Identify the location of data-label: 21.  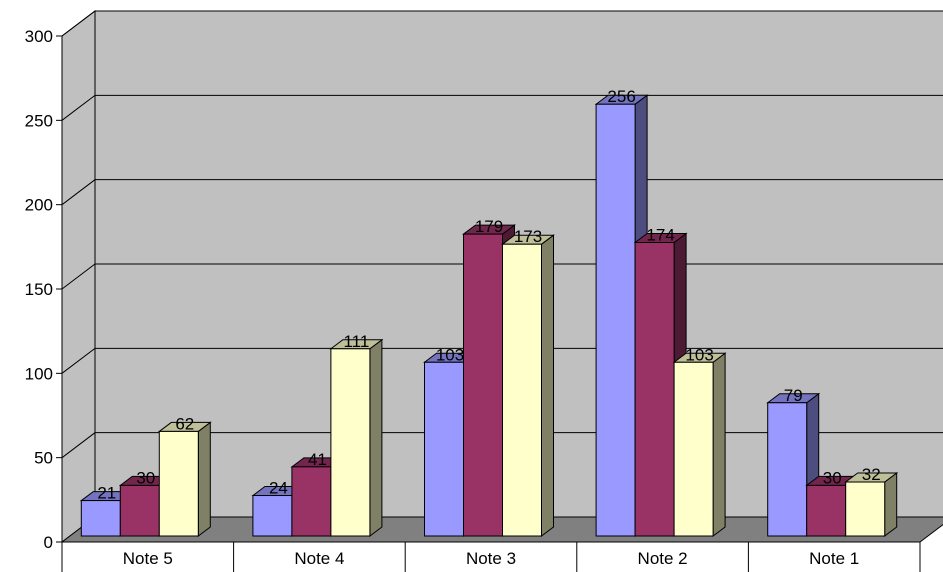
(106, 493).